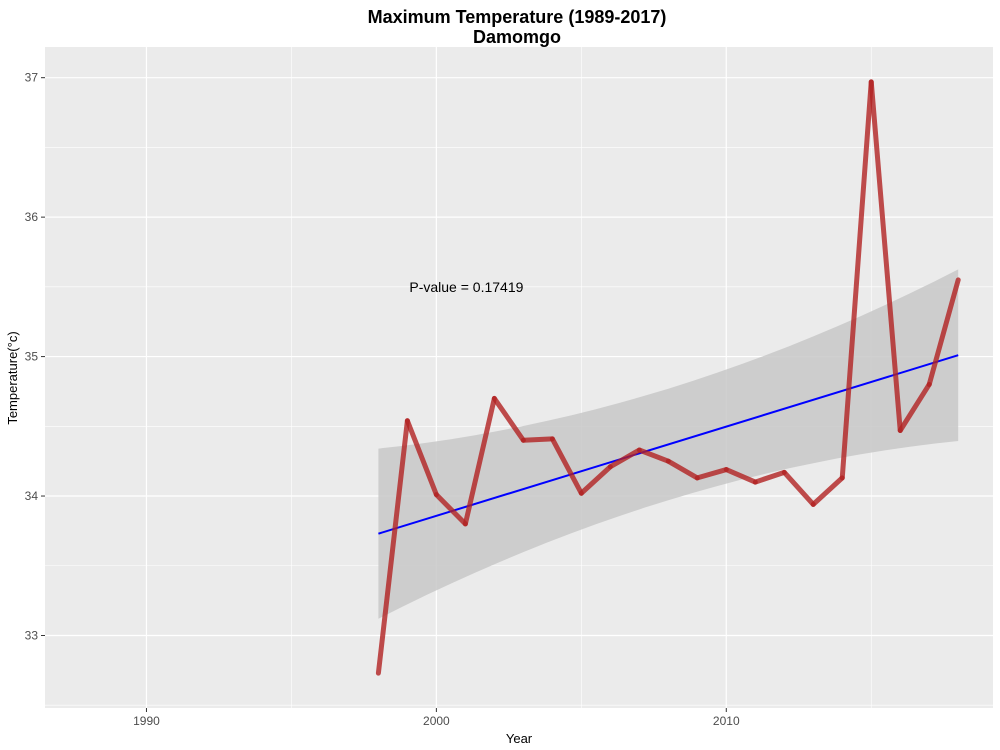 This screenshot has width=1000, height=750. Describe the element at coordinates (517, 17) in the screenshot. I see `chart-title: Maximum Temperature (1989-2017)` at that location.